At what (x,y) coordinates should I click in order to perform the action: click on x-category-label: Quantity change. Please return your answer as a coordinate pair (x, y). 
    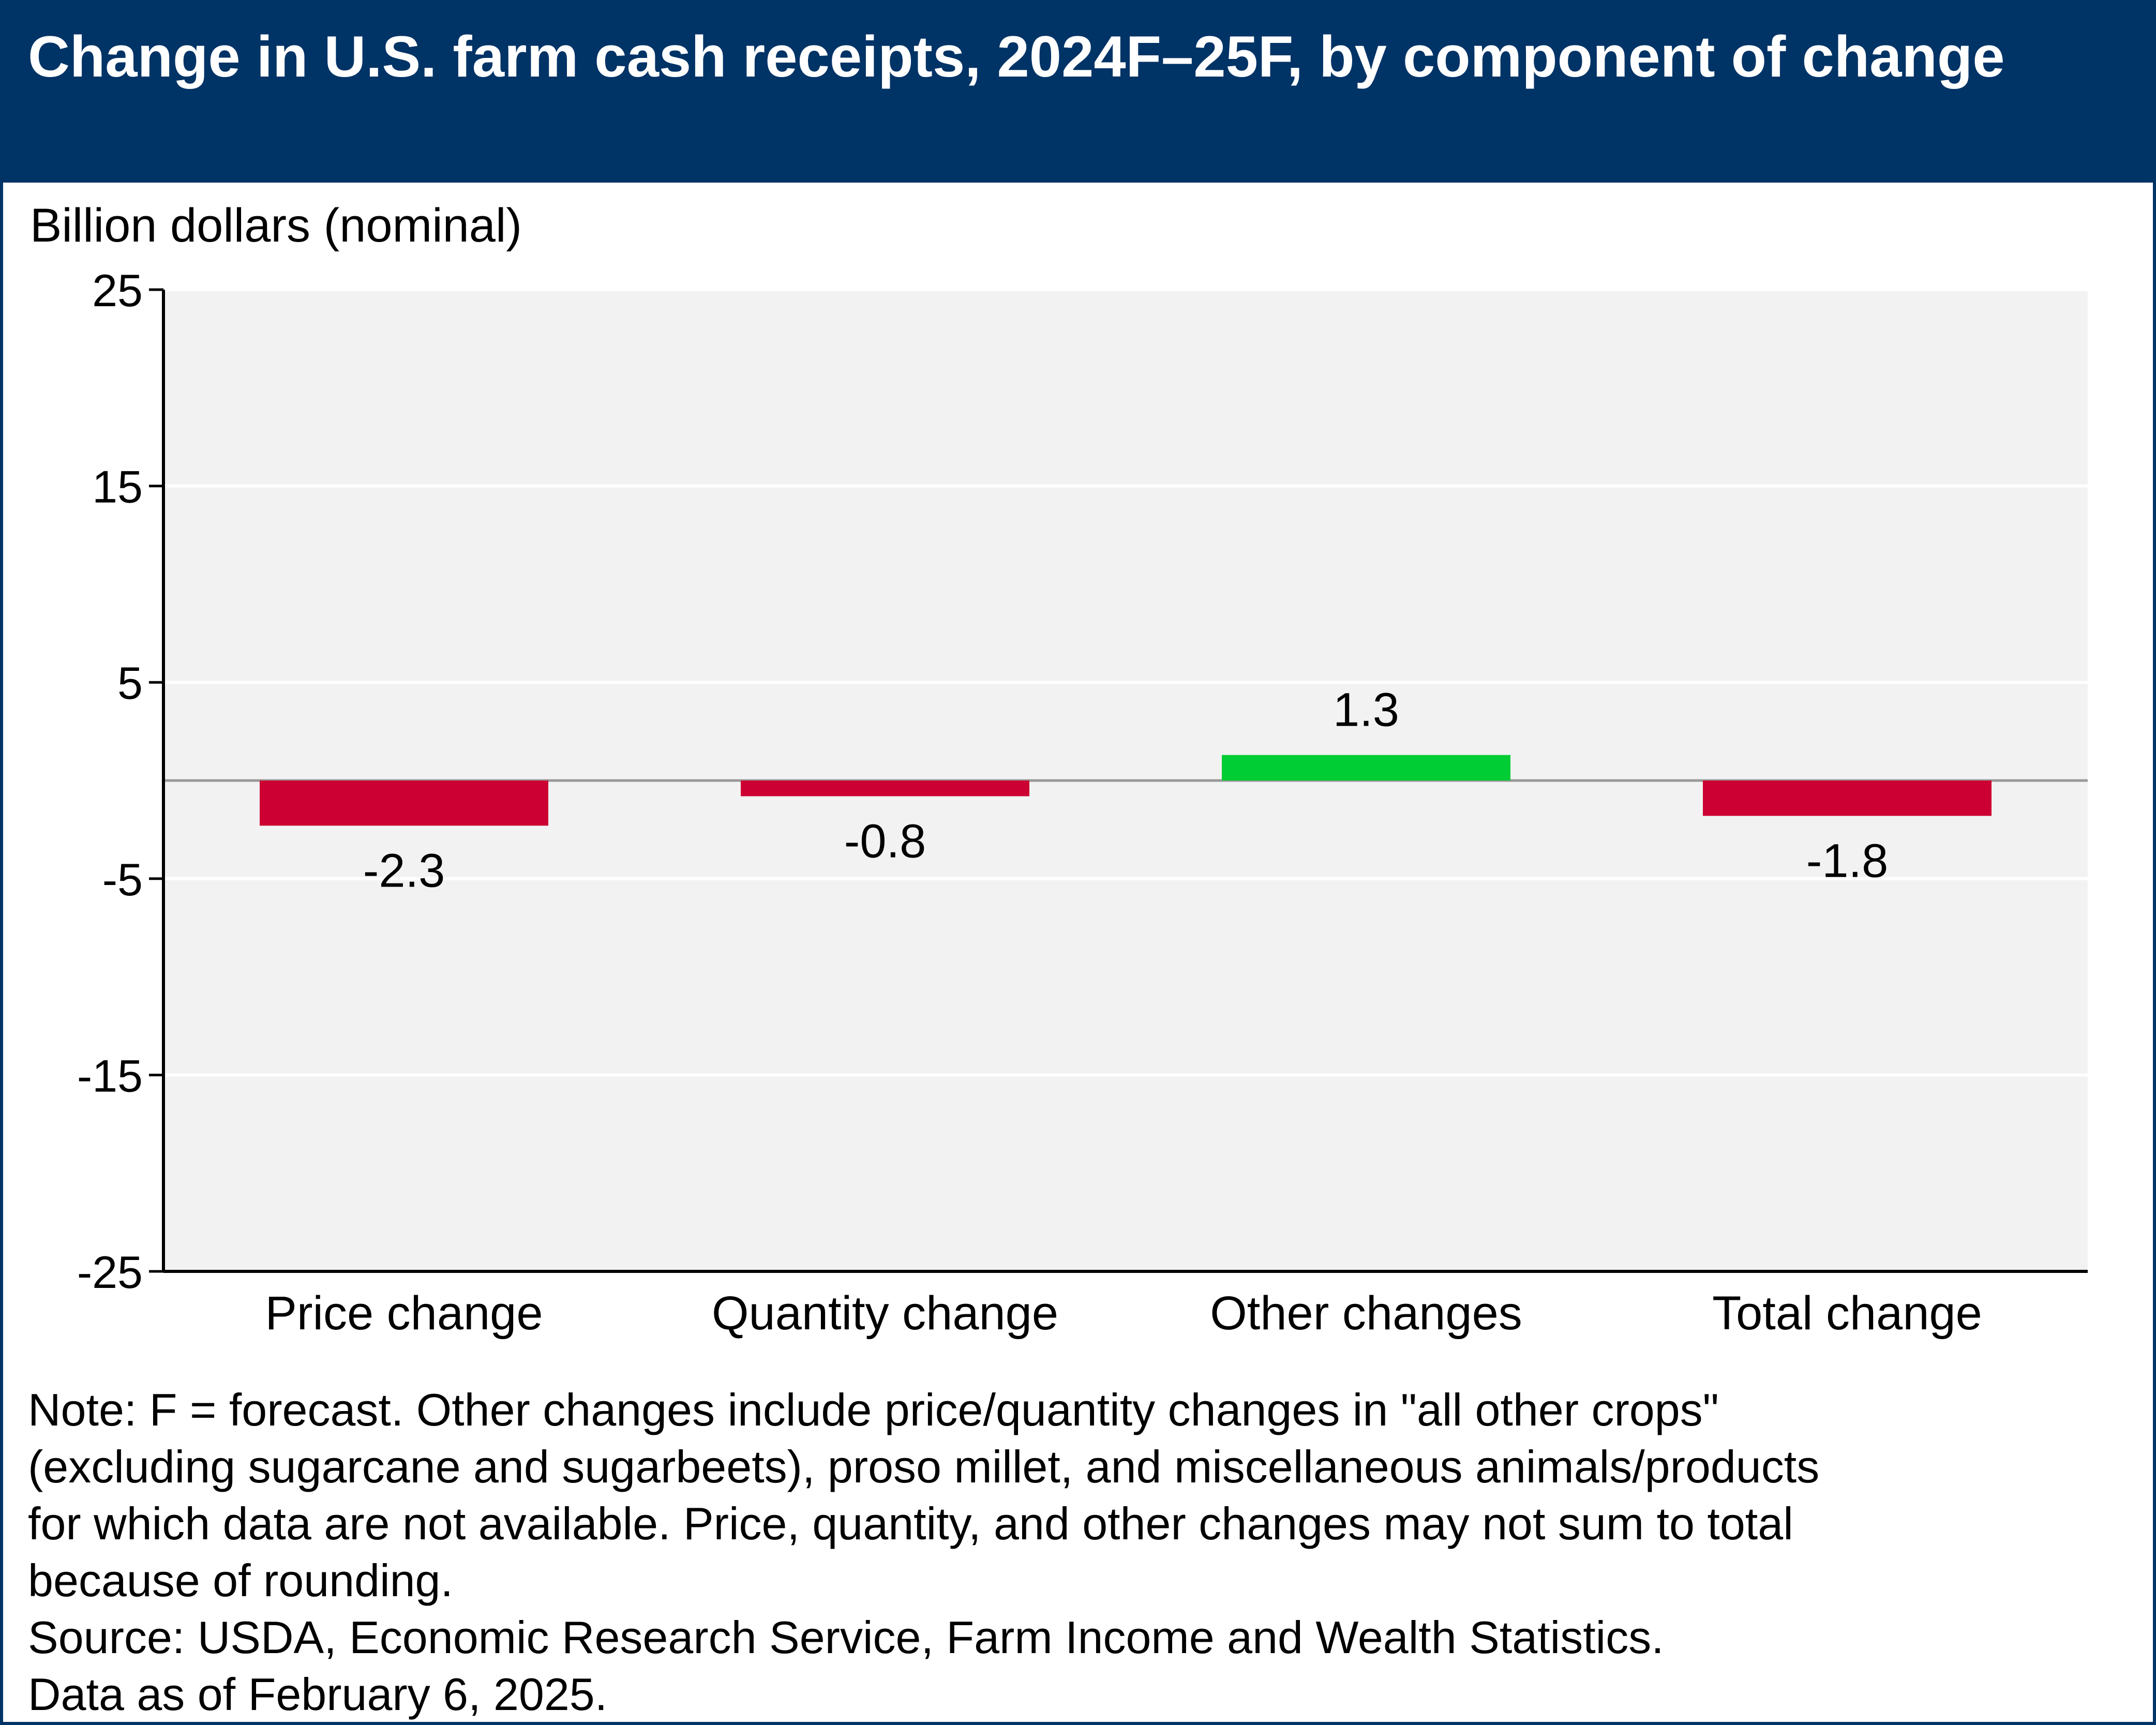
    Looking at the image, I should click on (885, 1314).